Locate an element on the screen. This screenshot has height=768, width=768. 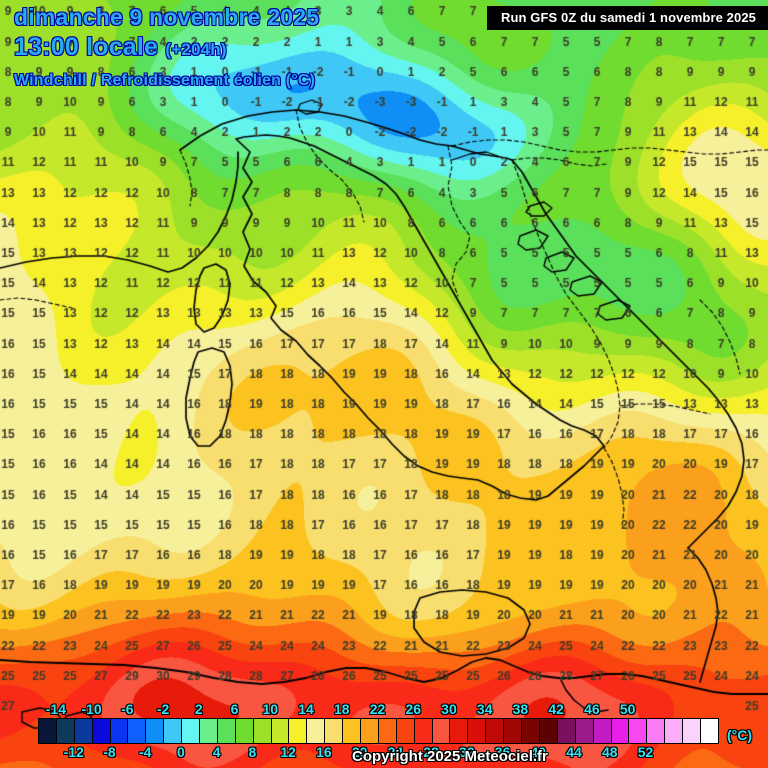
color-scale-tick-bottom: 20 is located at coordinates (359, 752).